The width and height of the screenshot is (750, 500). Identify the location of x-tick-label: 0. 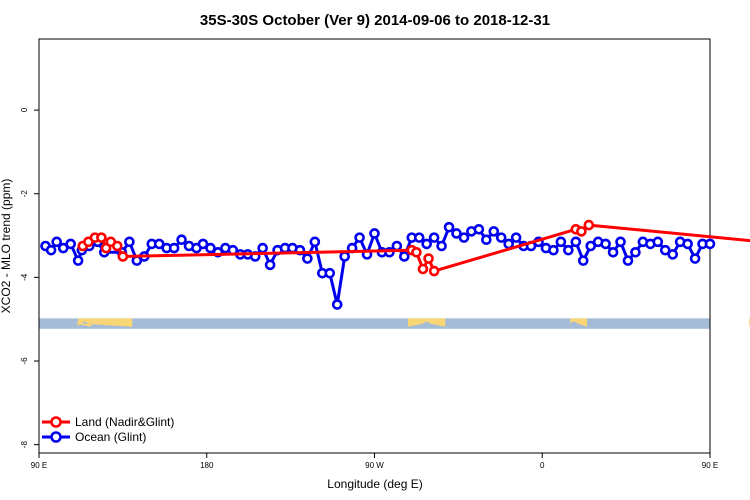
(542, 465).